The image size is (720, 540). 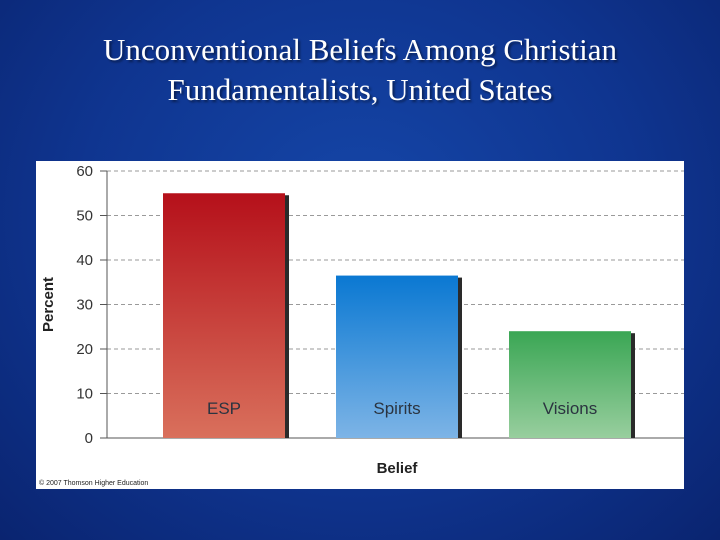 I want to click on bar-label-visions: Visions, so click(x=570, y=408).